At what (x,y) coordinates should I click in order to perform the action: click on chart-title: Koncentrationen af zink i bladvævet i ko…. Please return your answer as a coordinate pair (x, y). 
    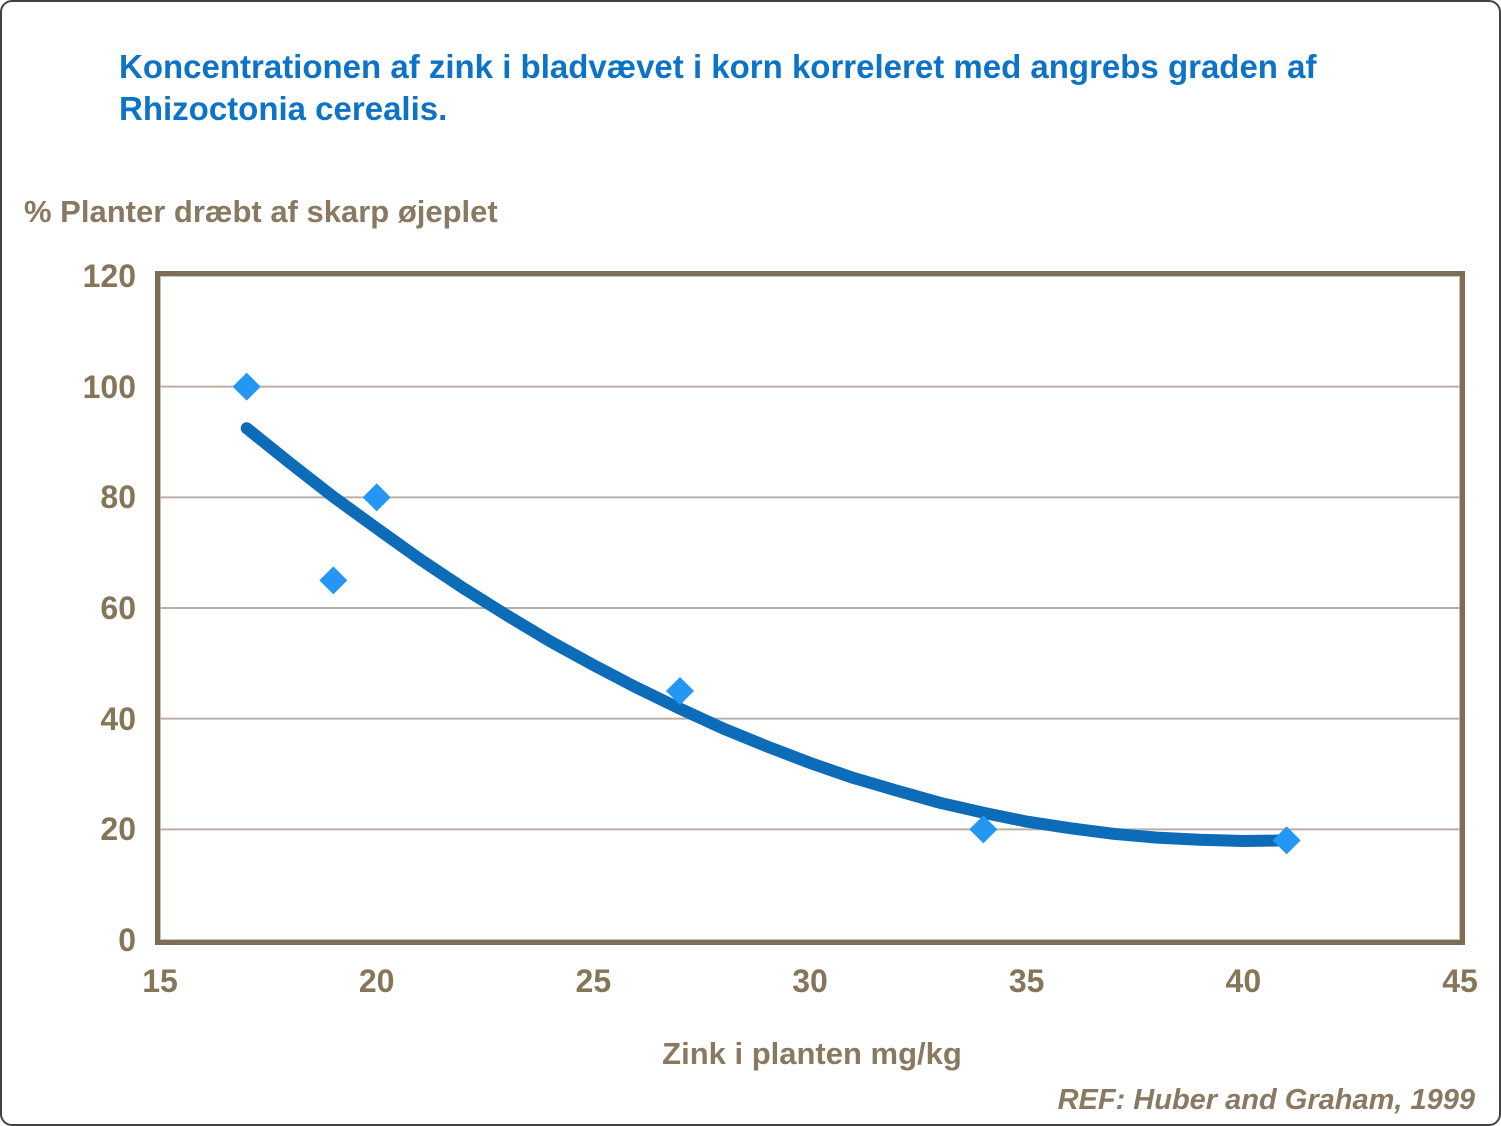
    Looking at the image, I should click on (718, 87).